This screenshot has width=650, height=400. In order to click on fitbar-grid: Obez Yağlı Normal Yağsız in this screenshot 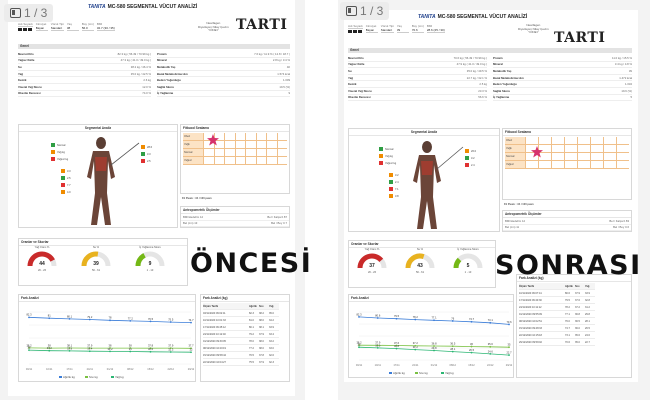, I will do `click(567, 153)`.